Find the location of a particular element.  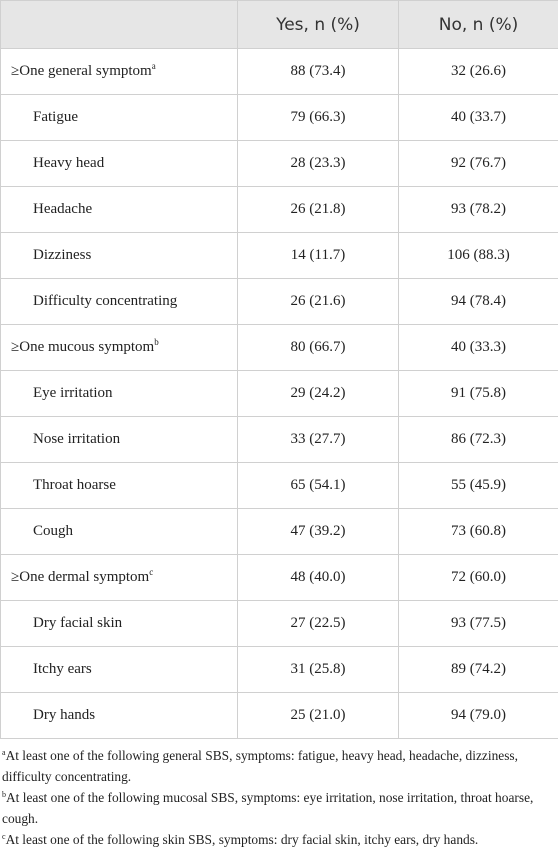

header-row: Yes, n (%) No, n (%) is located at coordinates (279, 25).